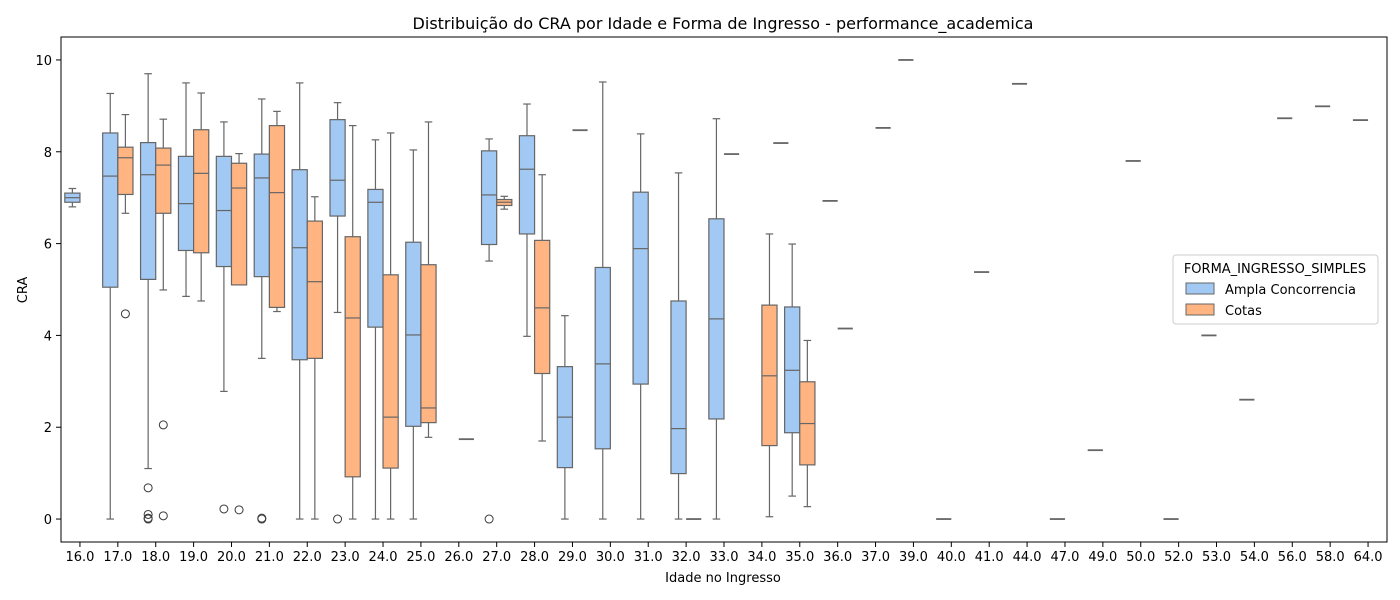 This screenshot has height=600, width=1400. What do you see at coordinates (686, 557) in the screenshot?
I see `x-tick-label: 32.0` at bounding box center [686, 557].